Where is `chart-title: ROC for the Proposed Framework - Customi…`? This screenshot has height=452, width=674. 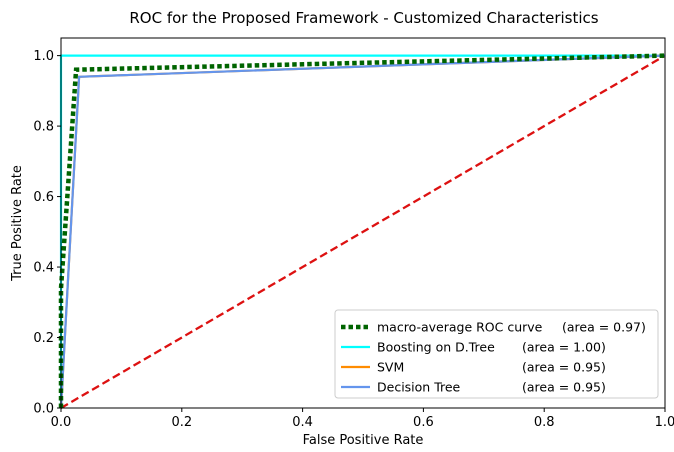
chart-title: ROC for the Proposed Framework - Customi… is located at coordinates (363, 18).